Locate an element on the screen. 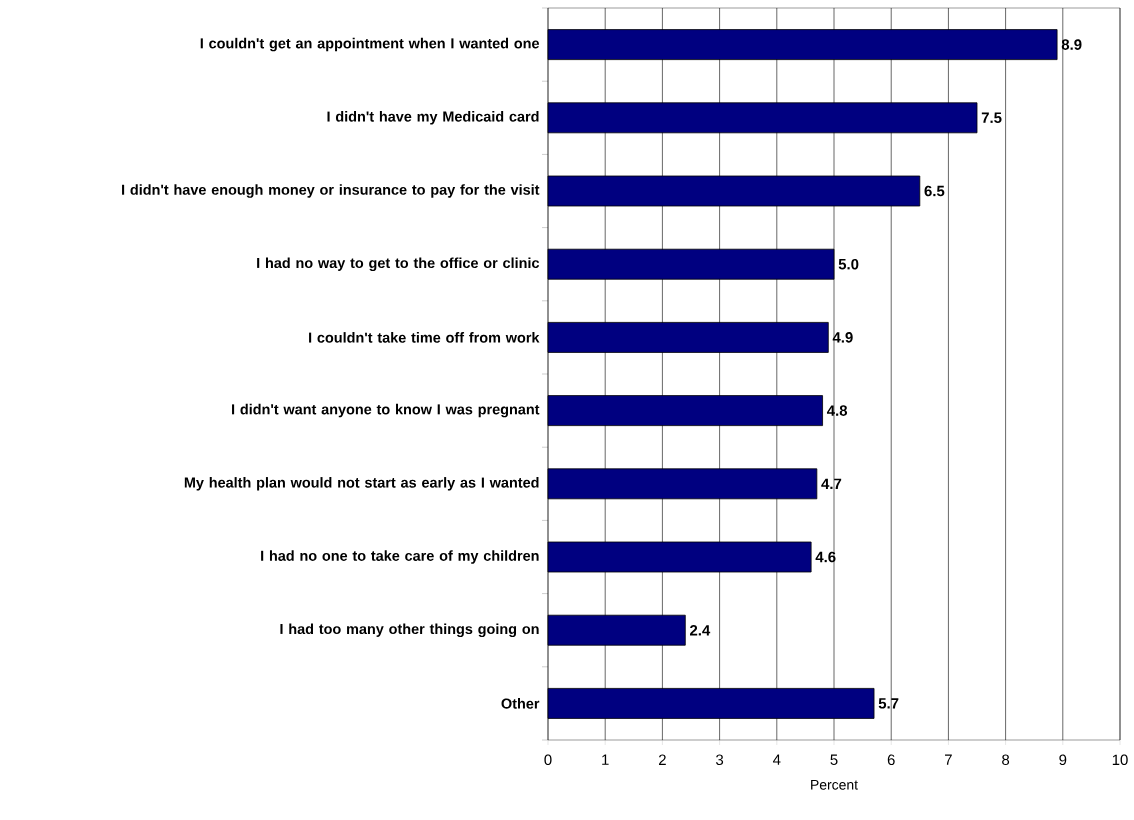  data-label: 8.9 is located at coordinates (1071, 44).